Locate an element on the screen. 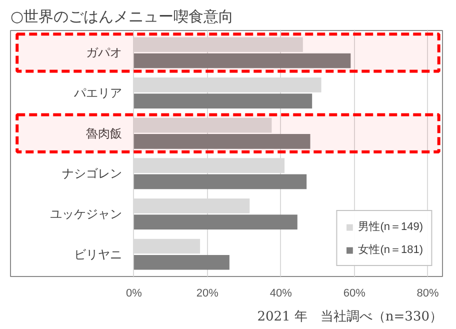  chart-title: ○世界のごはんメニュー喫食意向 is located at coordinates (122, 17).